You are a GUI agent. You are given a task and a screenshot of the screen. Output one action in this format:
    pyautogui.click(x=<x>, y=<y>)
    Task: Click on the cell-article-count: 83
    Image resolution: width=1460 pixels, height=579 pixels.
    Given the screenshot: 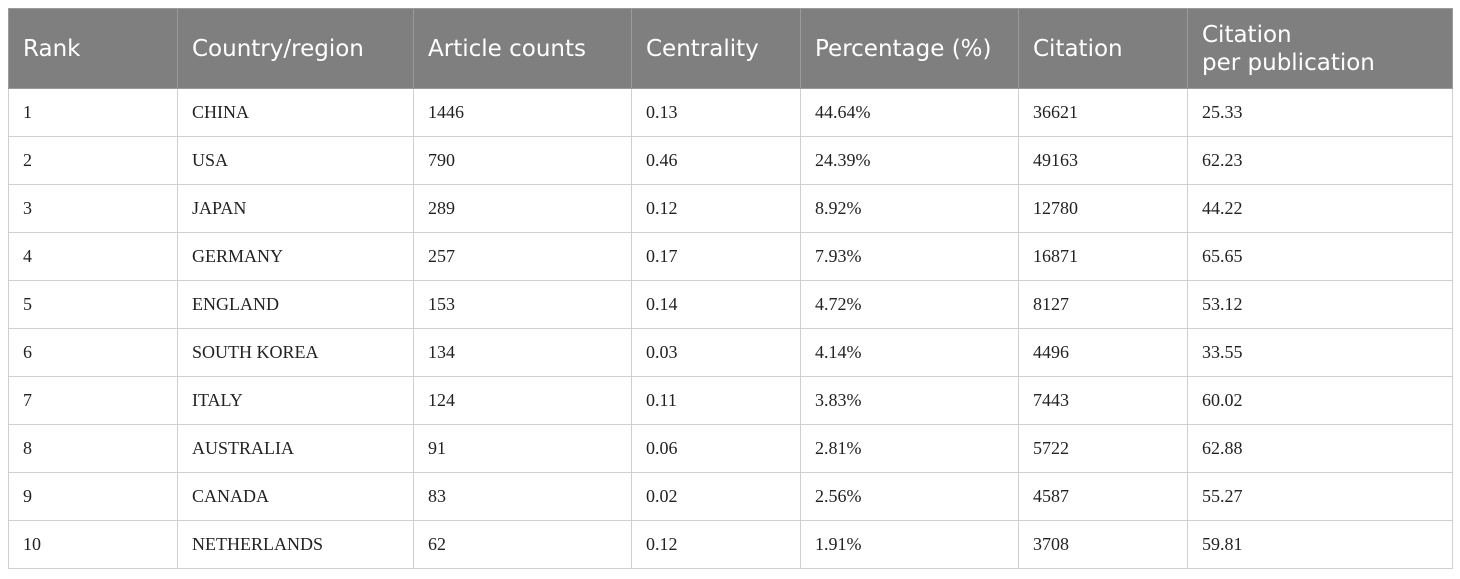 What is the action you would take?
    pyautogui.click(x=522, y=496)
    